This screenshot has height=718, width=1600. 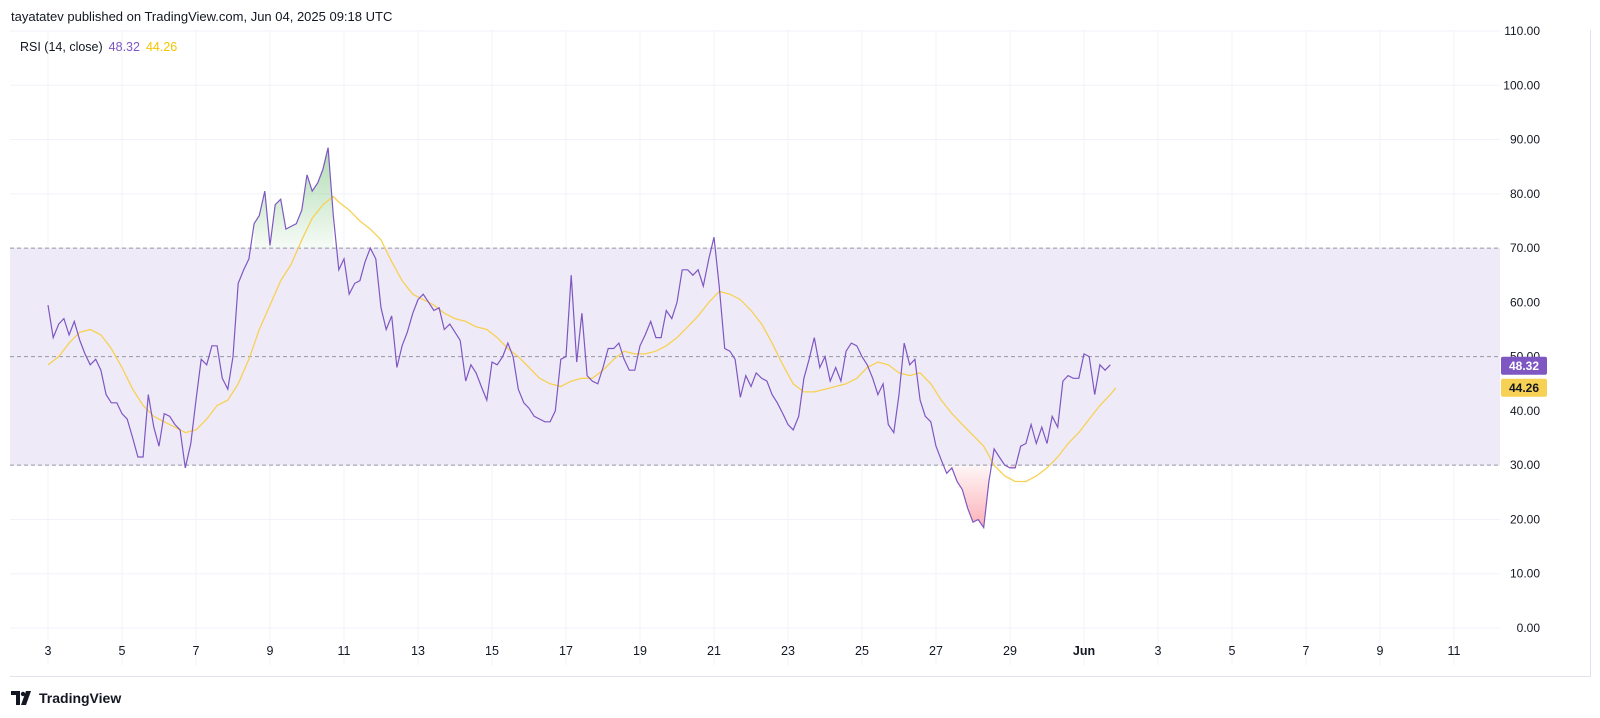 I want to click on y-tick-label: 110.00, so click(x=1522, y=31).